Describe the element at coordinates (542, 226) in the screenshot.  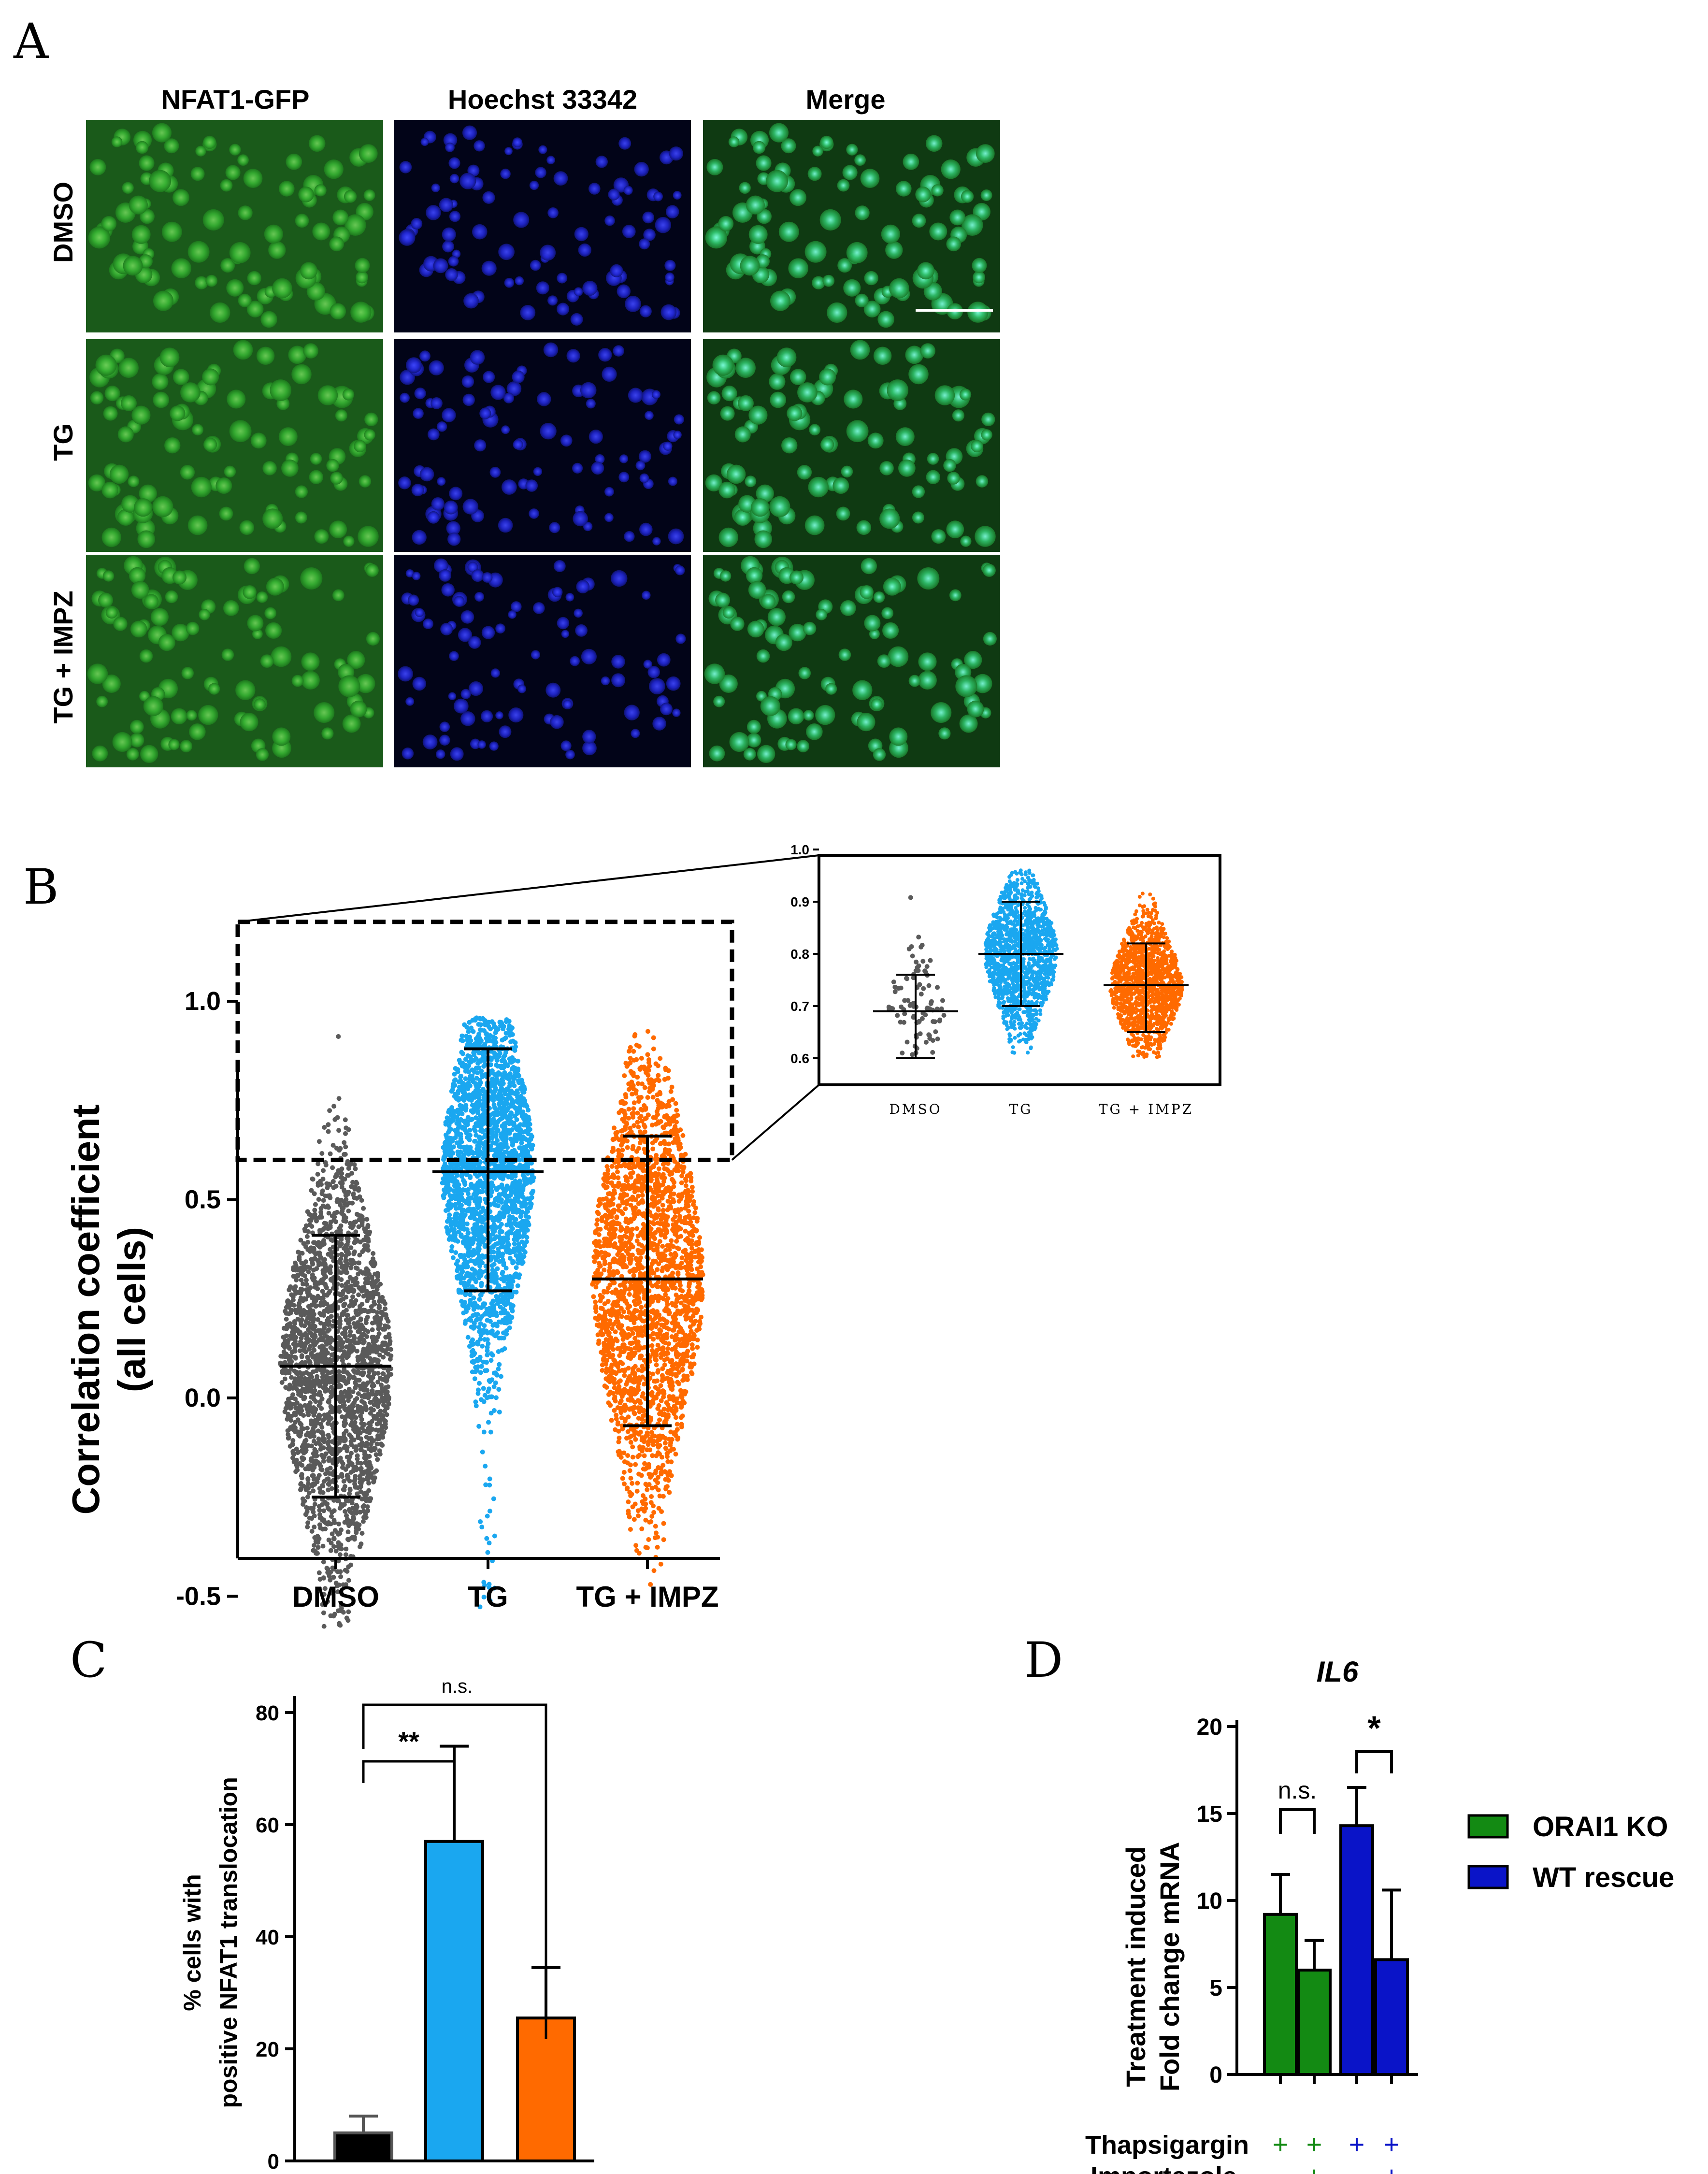
I see `micrograph` at that location.